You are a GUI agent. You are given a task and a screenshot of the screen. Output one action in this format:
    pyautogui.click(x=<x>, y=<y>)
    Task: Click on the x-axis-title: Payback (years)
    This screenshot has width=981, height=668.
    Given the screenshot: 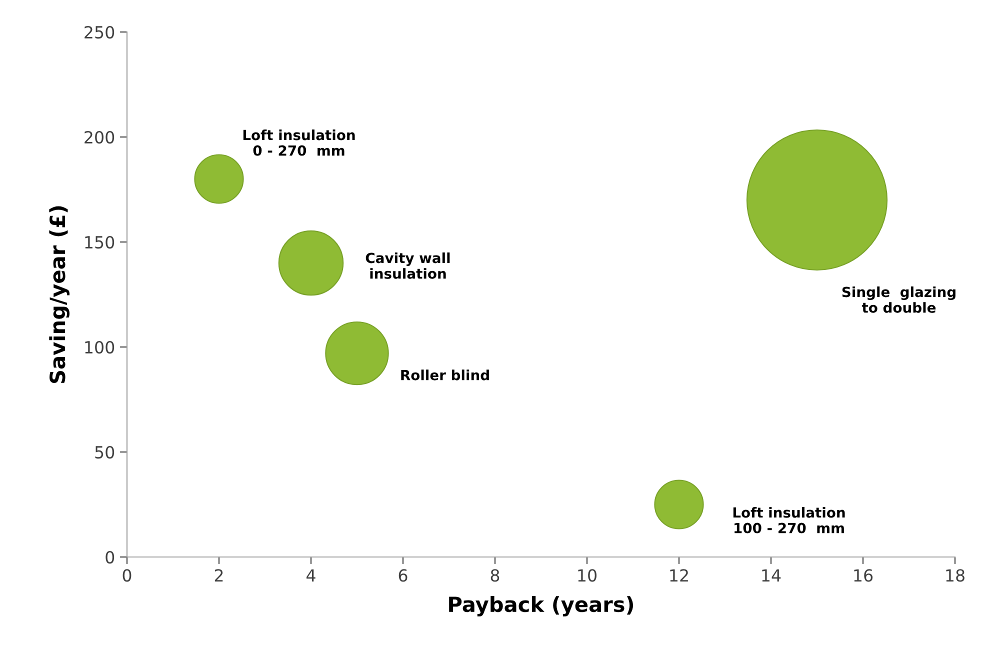 What is the action you would take?
    pyautogui.click(x=541, y=606)
    